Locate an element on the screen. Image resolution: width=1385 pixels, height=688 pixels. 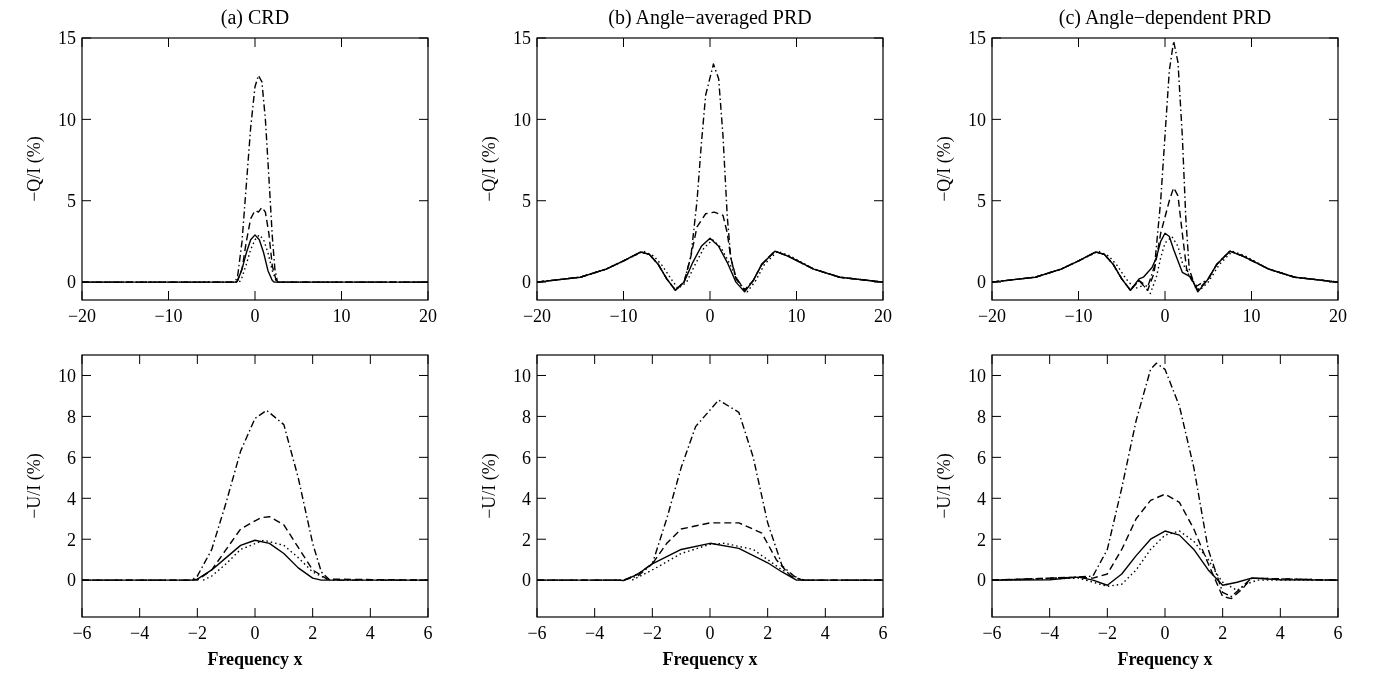
chart-title: (a) CRD is located at coordinates (255, 17).